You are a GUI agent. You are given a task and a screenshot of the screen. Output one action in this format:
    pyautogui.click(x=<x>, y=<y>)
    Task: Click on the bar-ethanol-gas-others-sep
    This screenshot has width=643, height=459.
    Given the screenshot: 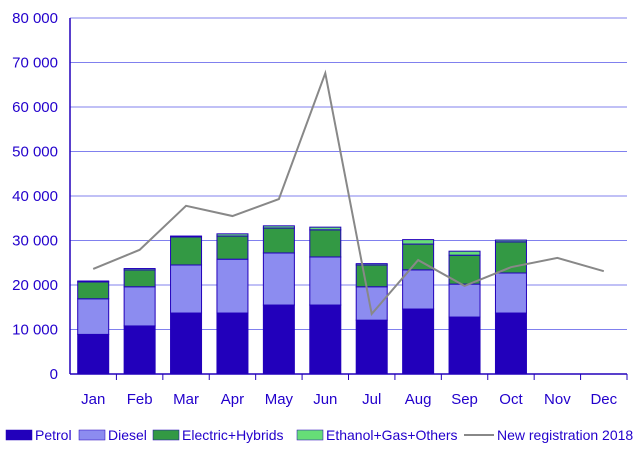 What is the action you would take?
    pyautogui.click(x=464, y=253)
    